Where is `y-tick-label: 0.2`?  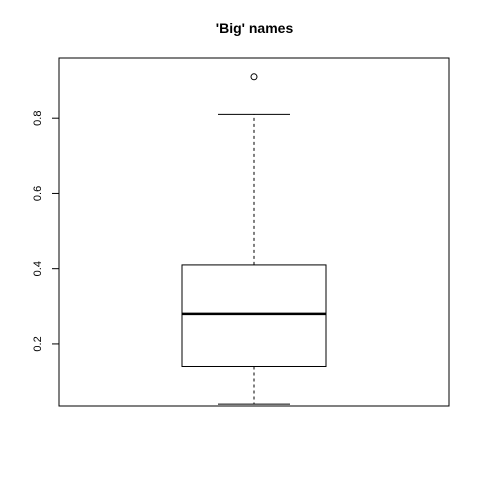
y-tick-label: 0.2 is located at coordinates (38, 343).